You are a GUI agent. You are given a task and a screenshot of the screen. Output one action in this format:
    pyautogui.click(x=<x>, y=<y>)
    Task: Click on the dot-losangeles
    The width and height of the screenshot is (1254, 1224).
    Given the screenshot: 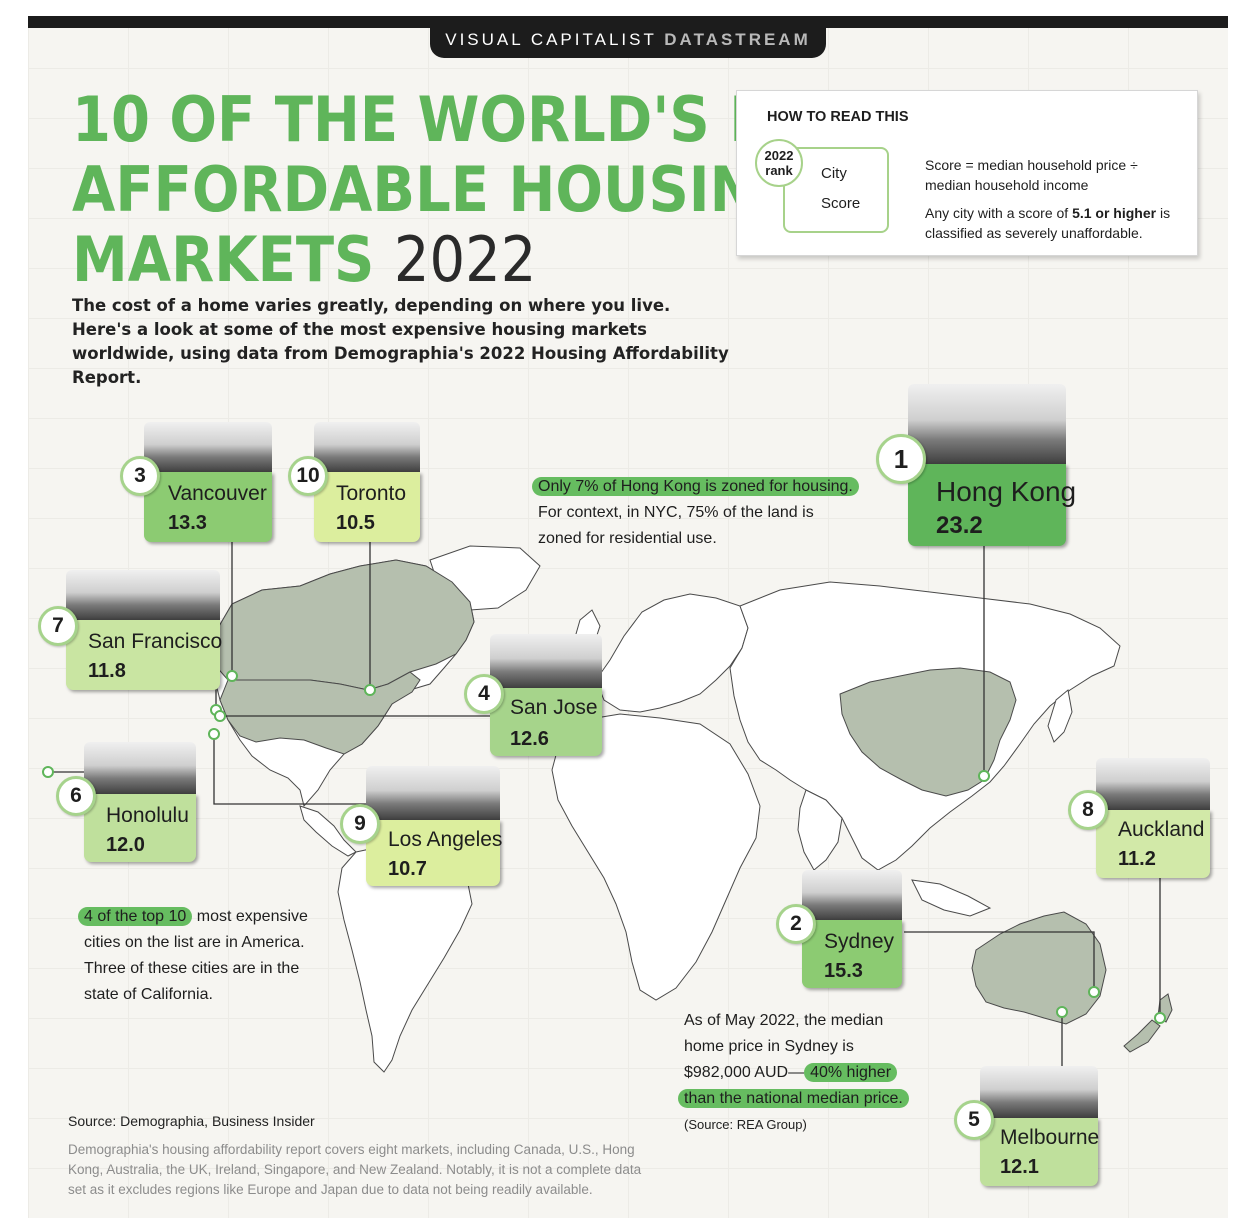 What is the action you would take?
    pyautogui.click(x=214, y=734)
    